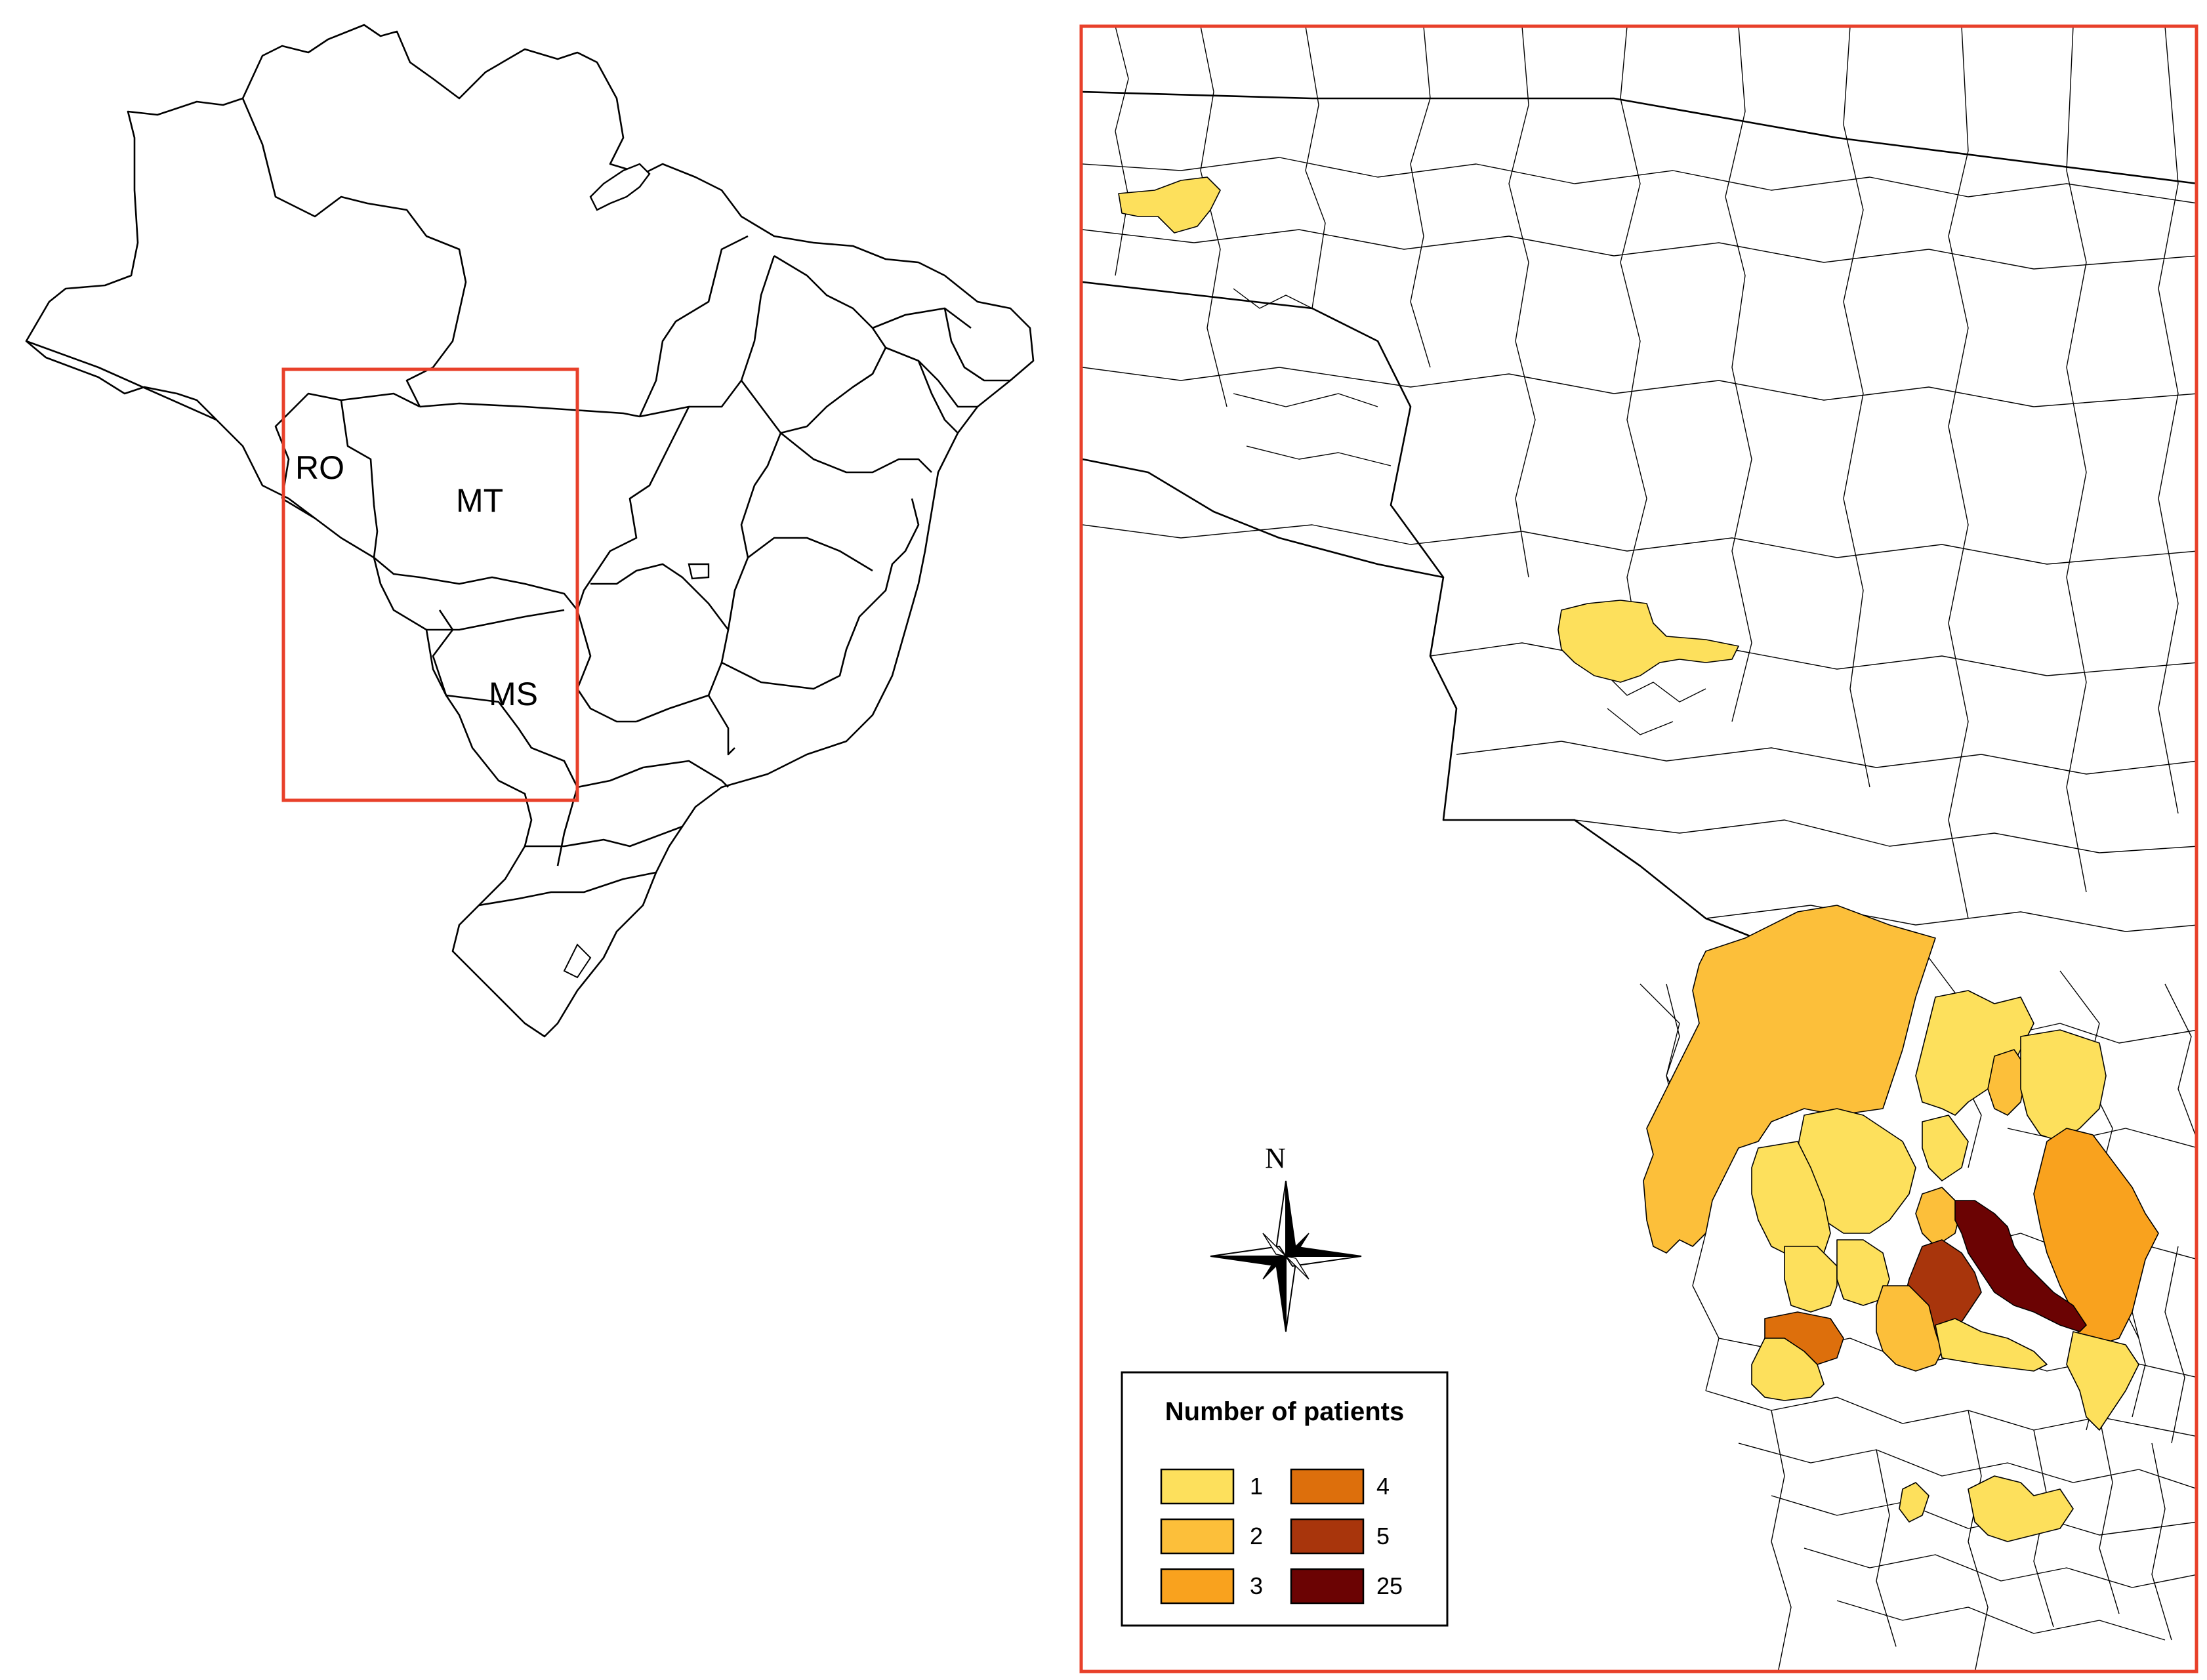 The width and height of the screenshot is (2207, 1680). Describe the element at coordinates (1938, 1217) in the screenshot. I see `municipality-2-center` at that location.